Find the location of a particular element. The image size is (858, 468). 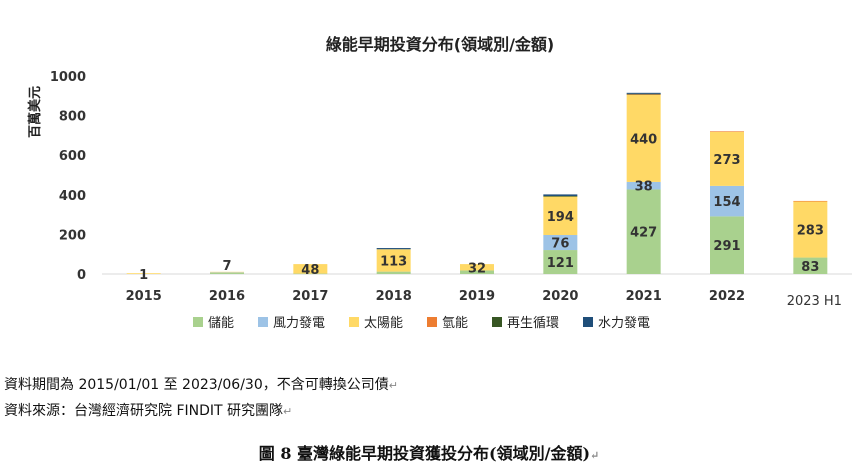

data-label: 194 is located at coordinates (560, 217).